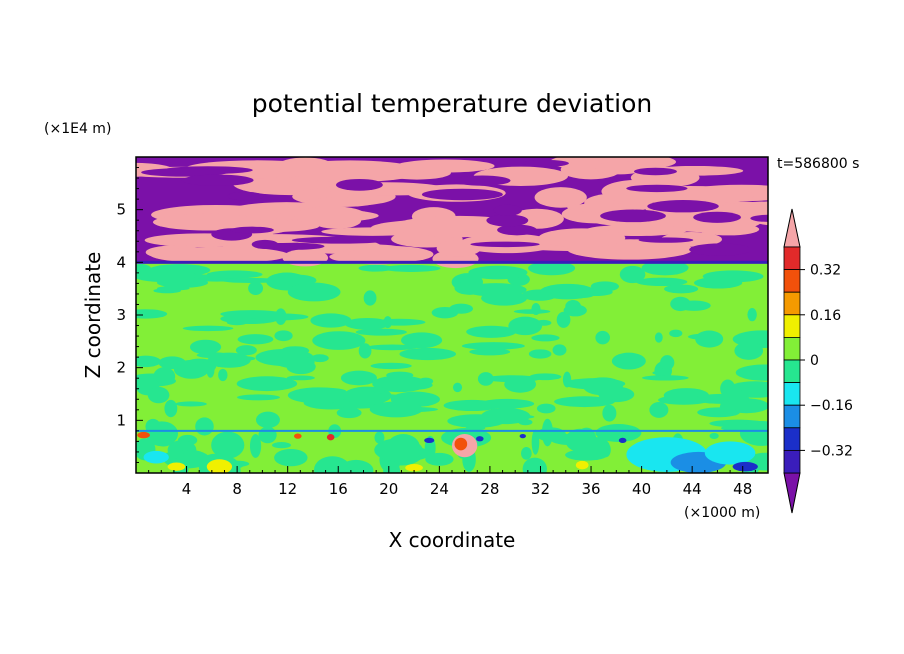 This screenshot has width=904, height=654. What do you see at coordinates (77, 129) in the screenshot?
I see `y-unit-label: (×1E4 m)` at bounding box center [77, 129].